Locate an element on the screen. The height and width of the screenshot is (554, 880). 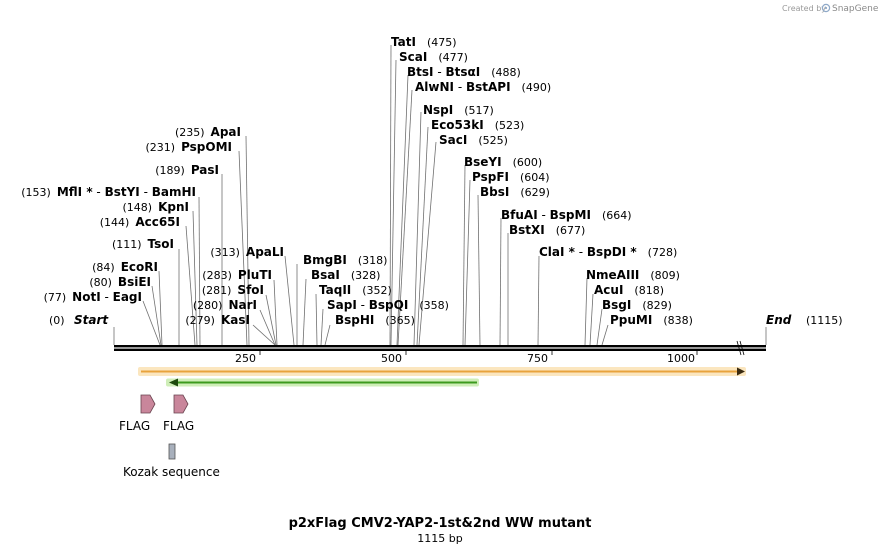
connector-clai is located at coordinates (538, 300).